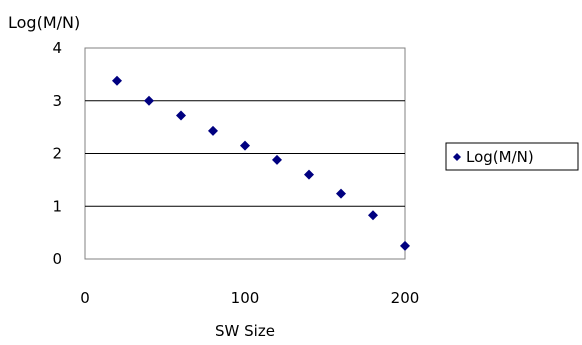 The image size is (582, 345). I want to click on legend-label: Log(M/N), so click(500, 157).